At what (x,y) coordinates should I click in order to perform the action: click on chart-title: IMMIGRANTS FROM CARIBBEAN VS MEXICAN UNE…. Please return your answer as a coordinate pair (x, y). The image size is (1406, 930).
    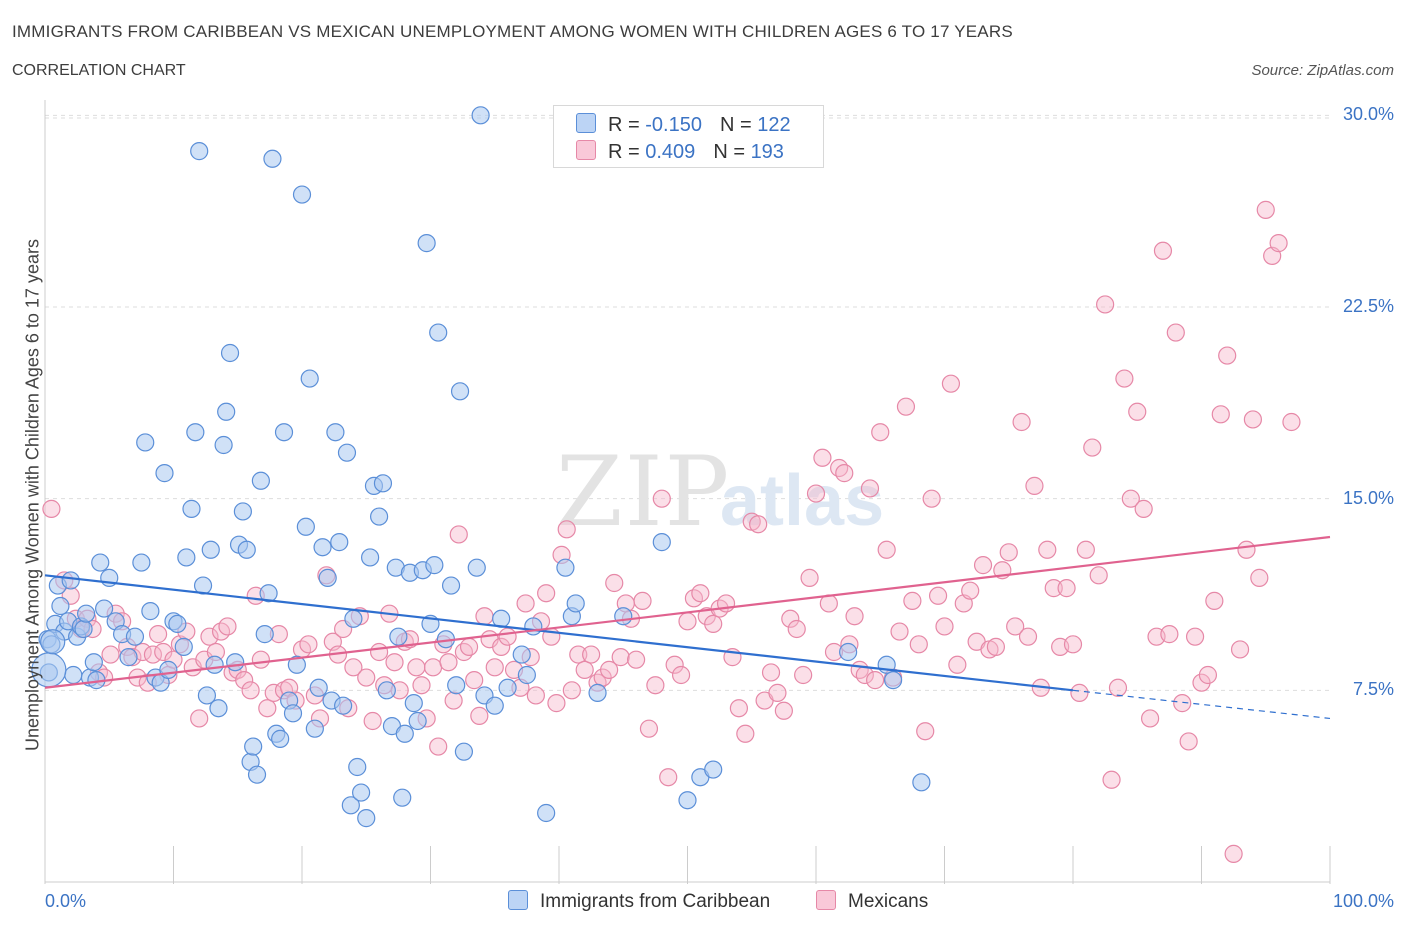
    Looking at the image, I should click on (512, 31).